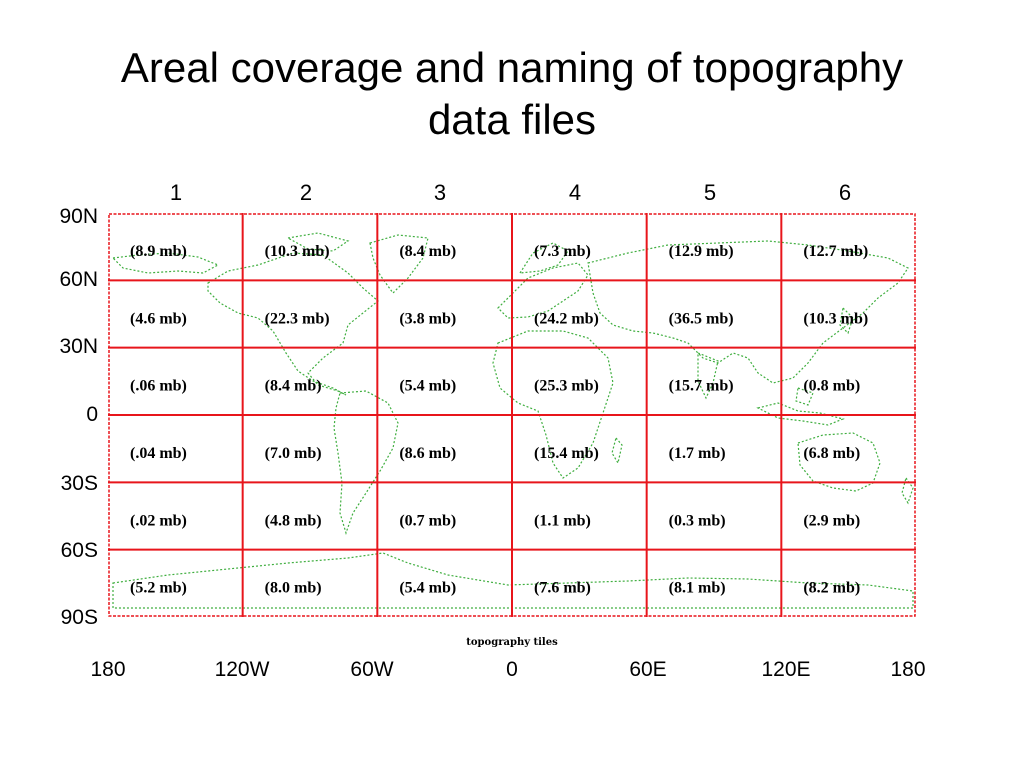  Describe the element at coordinates (512, 119) in the screenshot. I see `title-line-2: data files` at that location.